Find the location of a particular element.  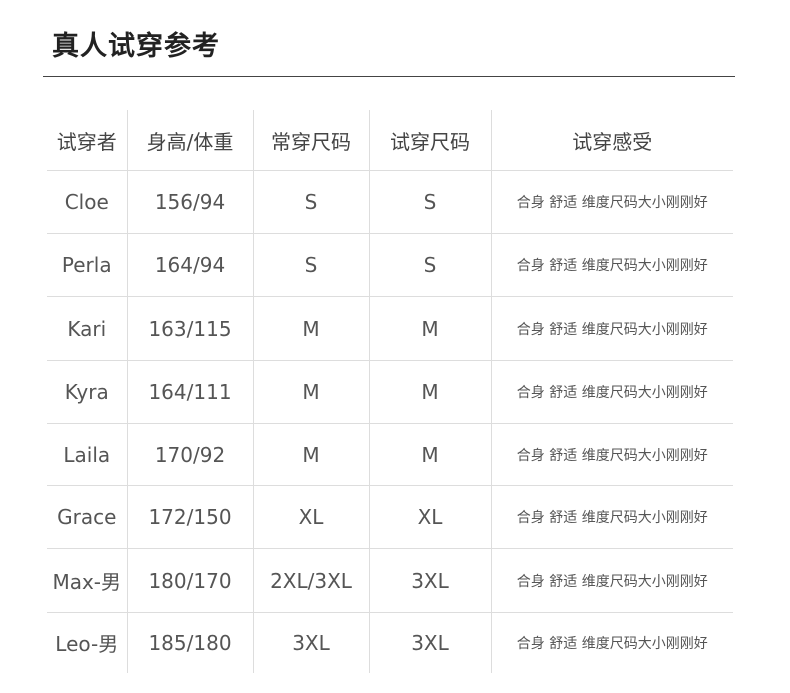

cell-tester: Kyra is located at coordinates (87, 392).